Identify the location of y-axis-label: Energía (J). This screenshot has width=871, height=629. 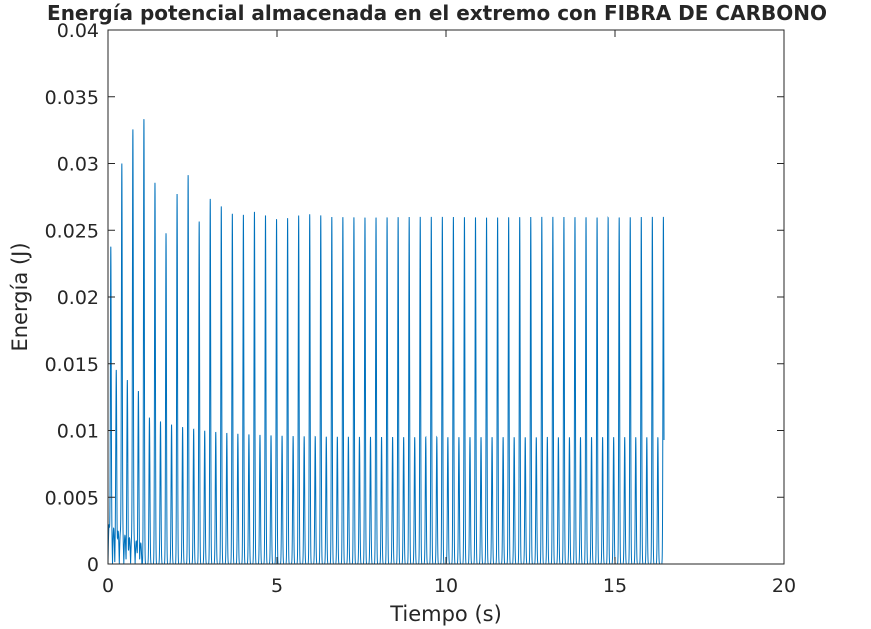
(20, 296).